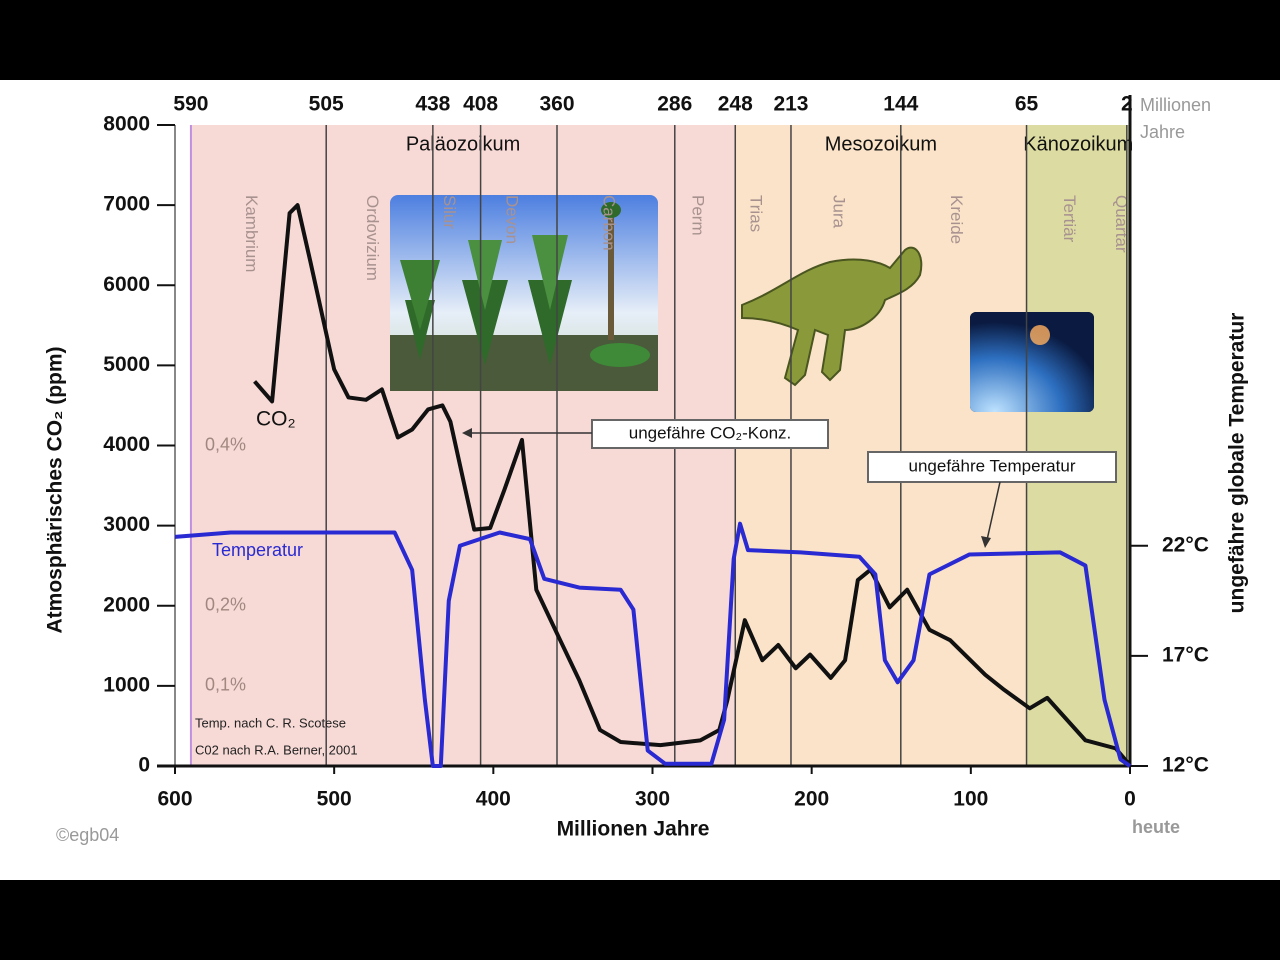  Describe the element at coordinates (838, 212) in the screenshot. I see `period-label: Jura` at that location.